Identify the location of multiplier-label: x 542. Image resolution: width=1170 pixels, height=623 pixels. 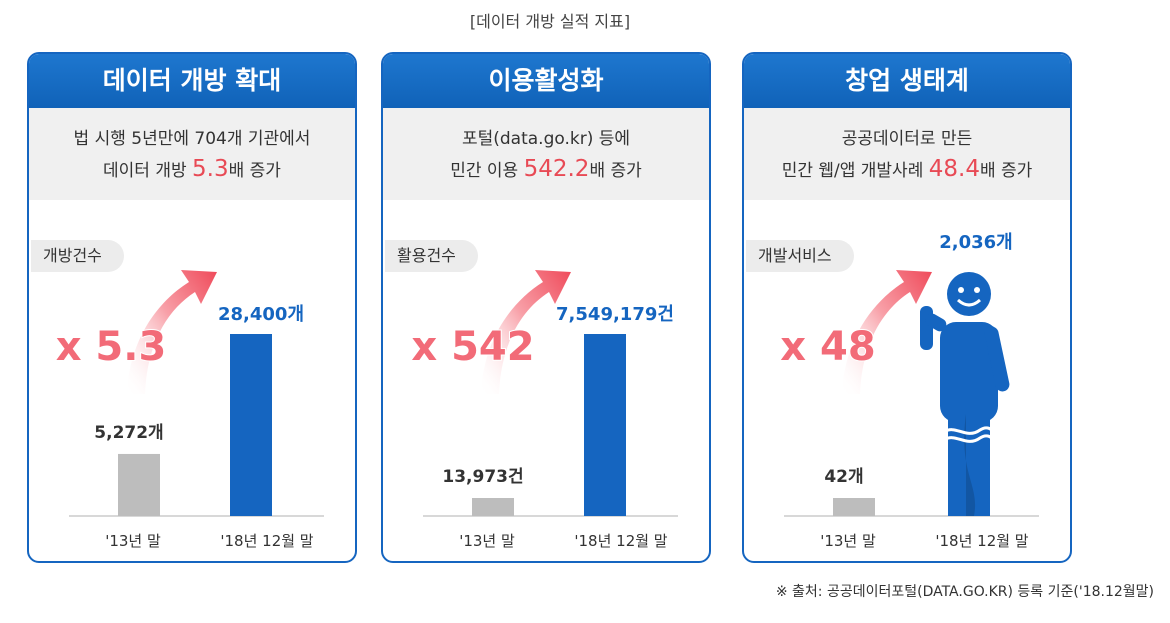
(472, 347).